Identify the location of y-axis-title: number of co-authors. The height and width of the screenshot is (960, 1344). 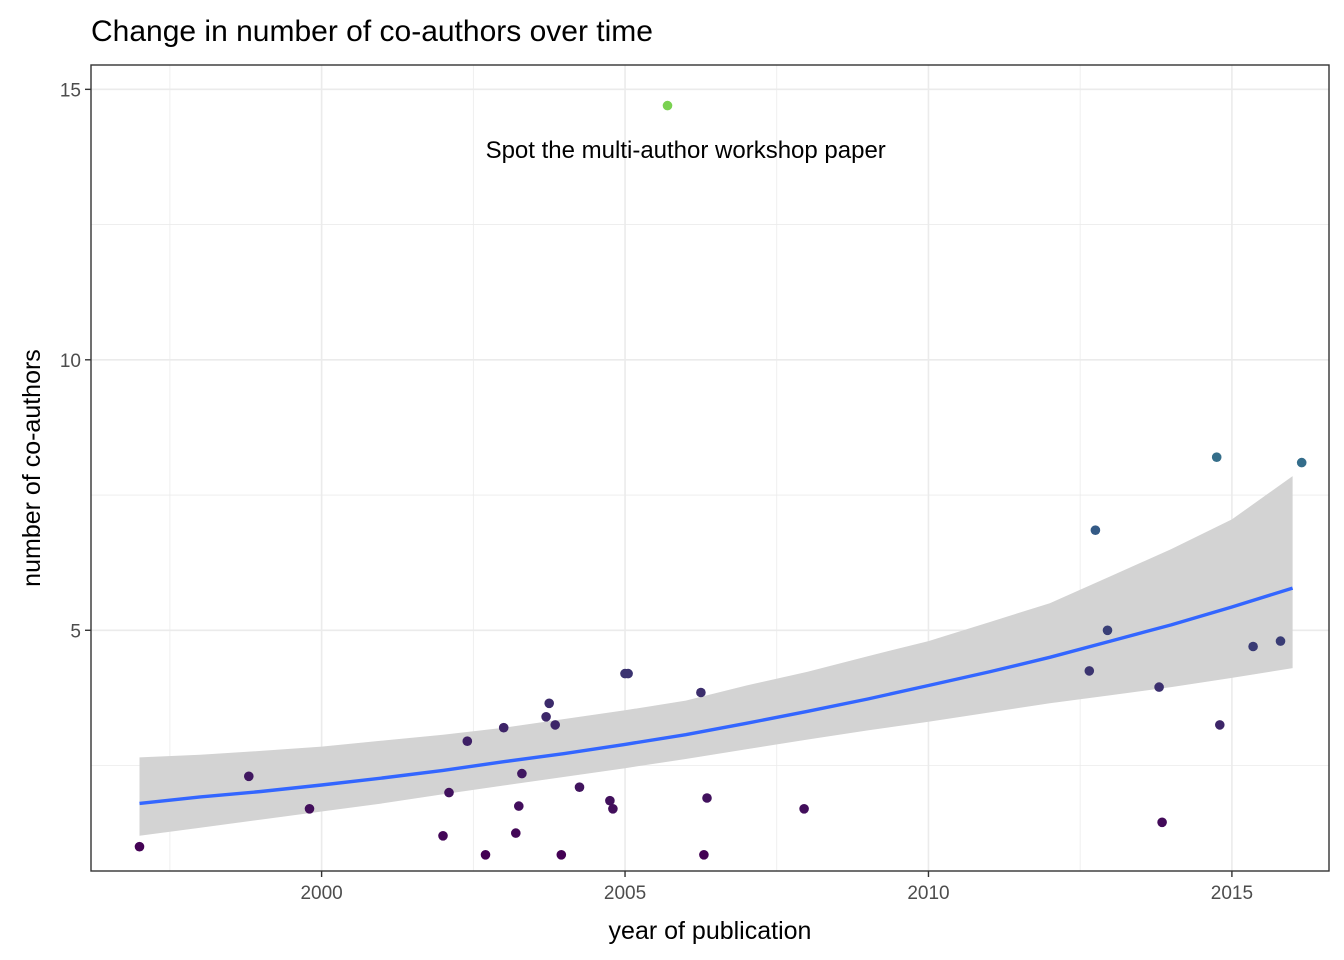
(32, 468).